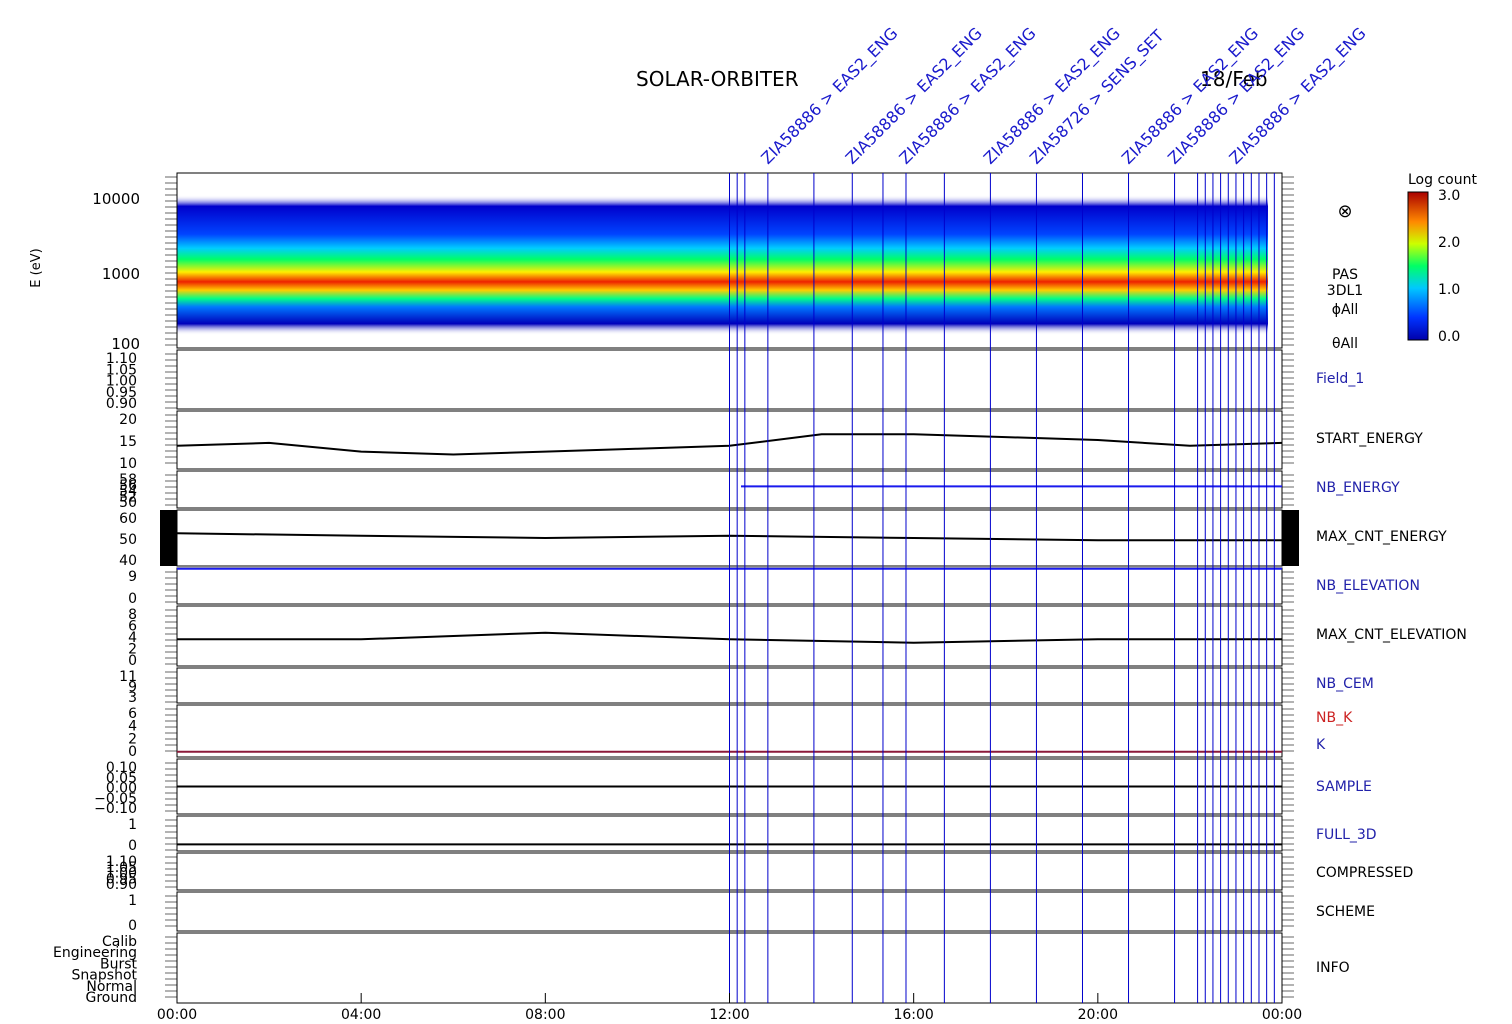 Image resolution: width=1512 pixels, height=1024 pixels. I want to click on panel-label: INFO, so click(1333, 968).